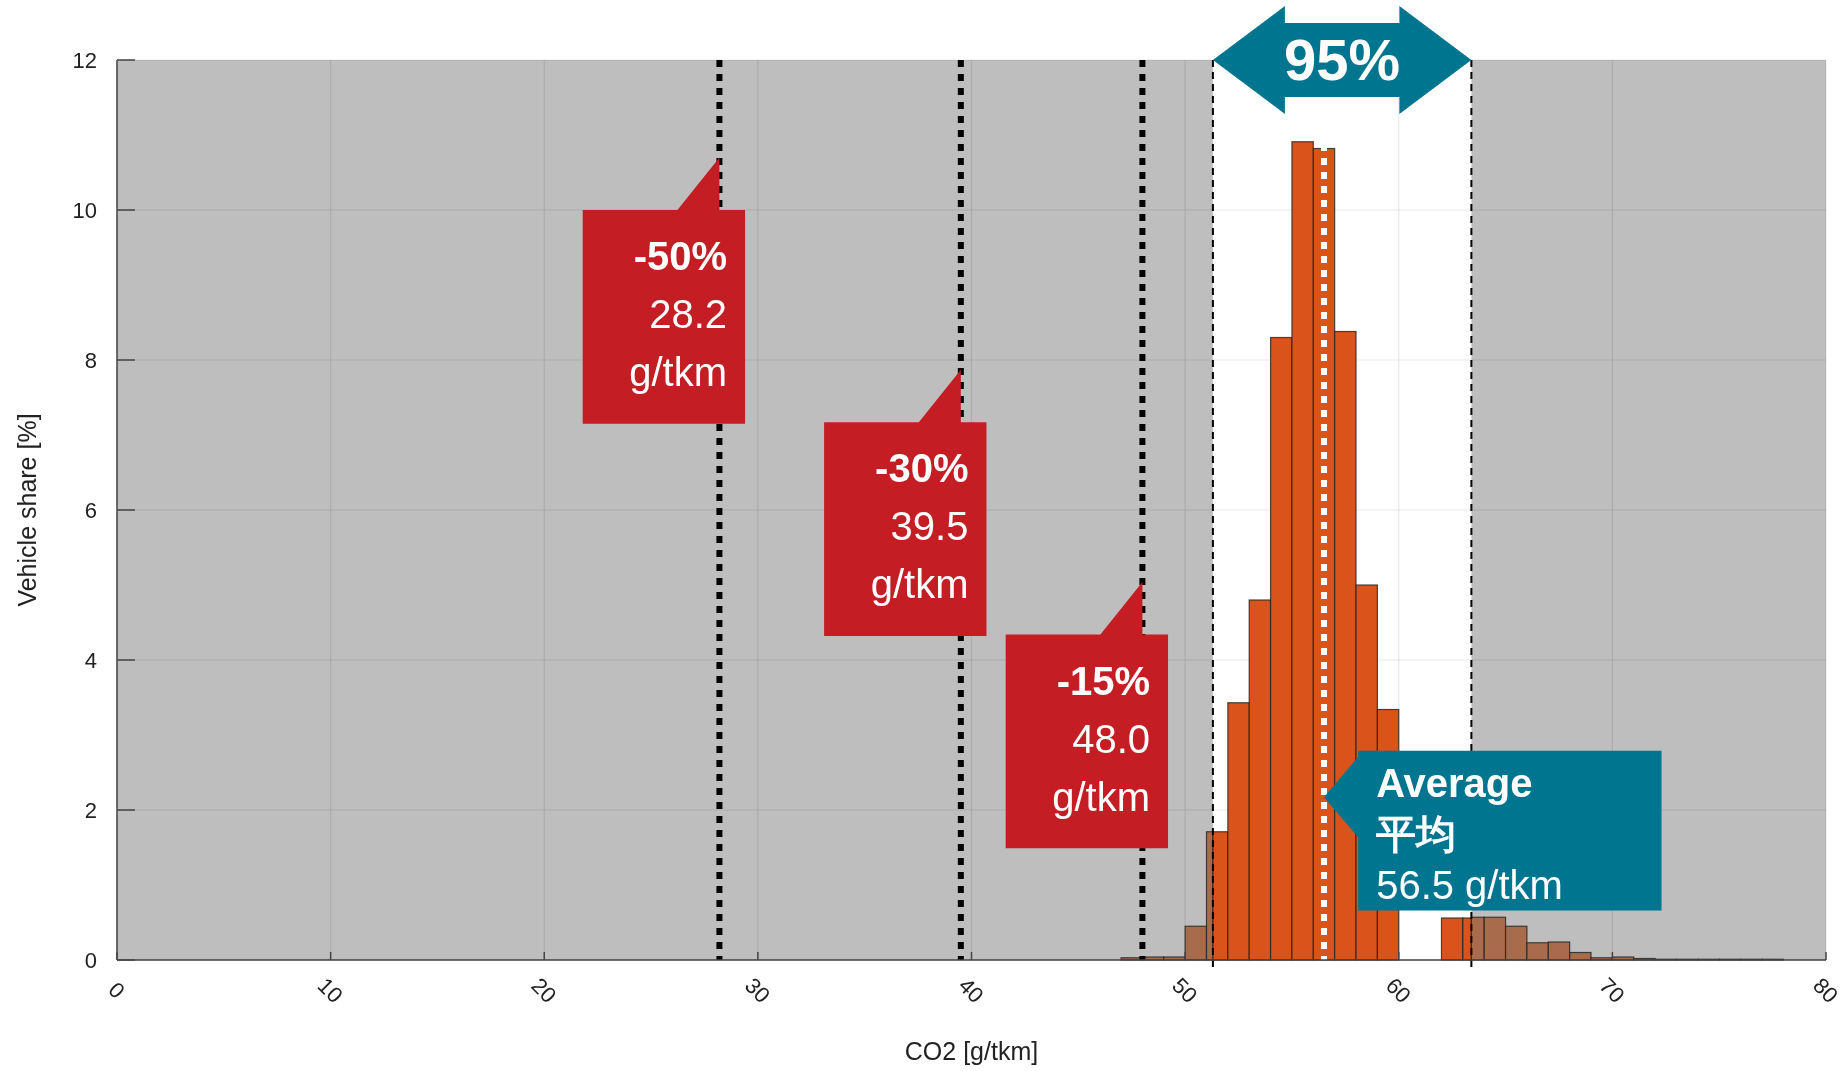 This screenshot has height=1071, width=1840. I want to click on x-tick-label: 40, so click(971, 990).